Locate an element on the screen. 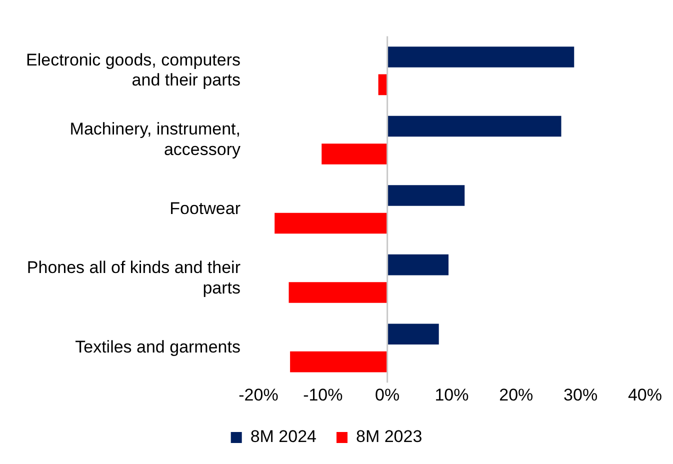  y-tick-label: Footwear is located at coordinates (205, 208).